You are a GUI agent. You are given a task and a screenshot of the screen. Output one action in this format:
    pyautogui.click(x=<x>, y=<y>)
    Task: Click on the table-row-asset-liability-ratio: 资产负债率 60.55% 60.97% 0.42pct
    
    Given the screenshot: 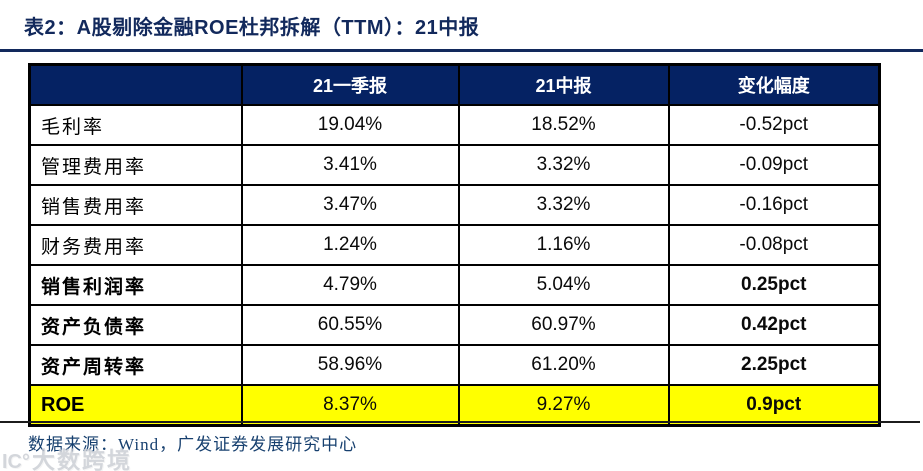 What is the action you would take?
    pyautogui.click(x=454, y=325)
    